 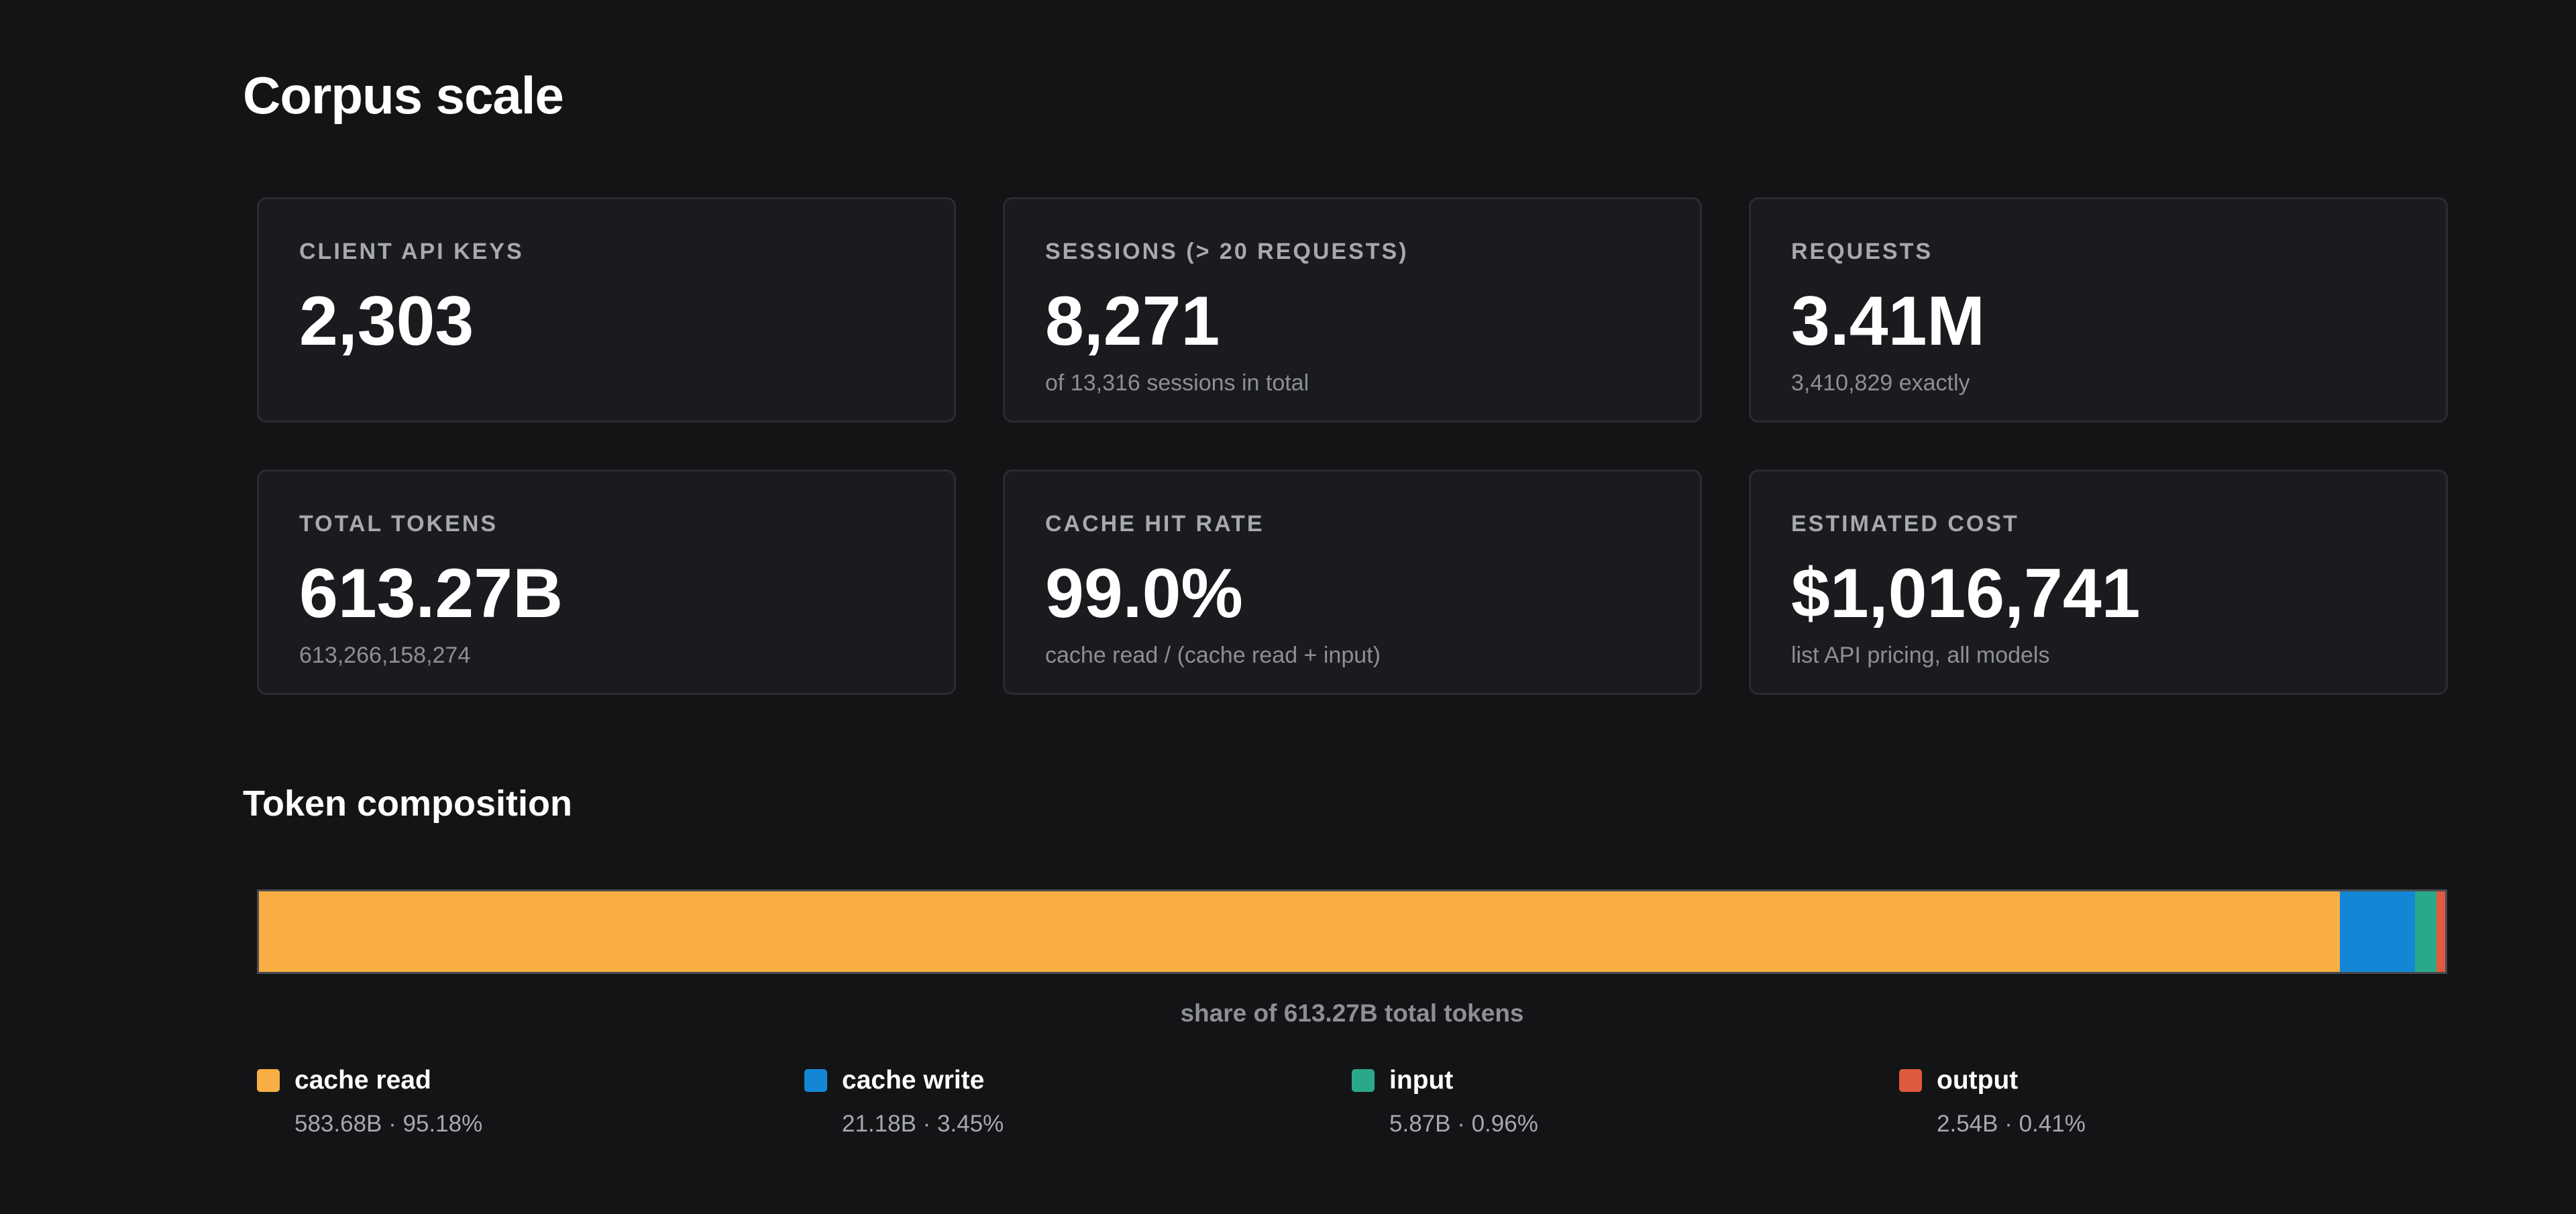 What do you see at coordinates (1888, 321) in the screenshot?
I see `stat-card-value: 3.41M` at bounding box center [1888, 321].